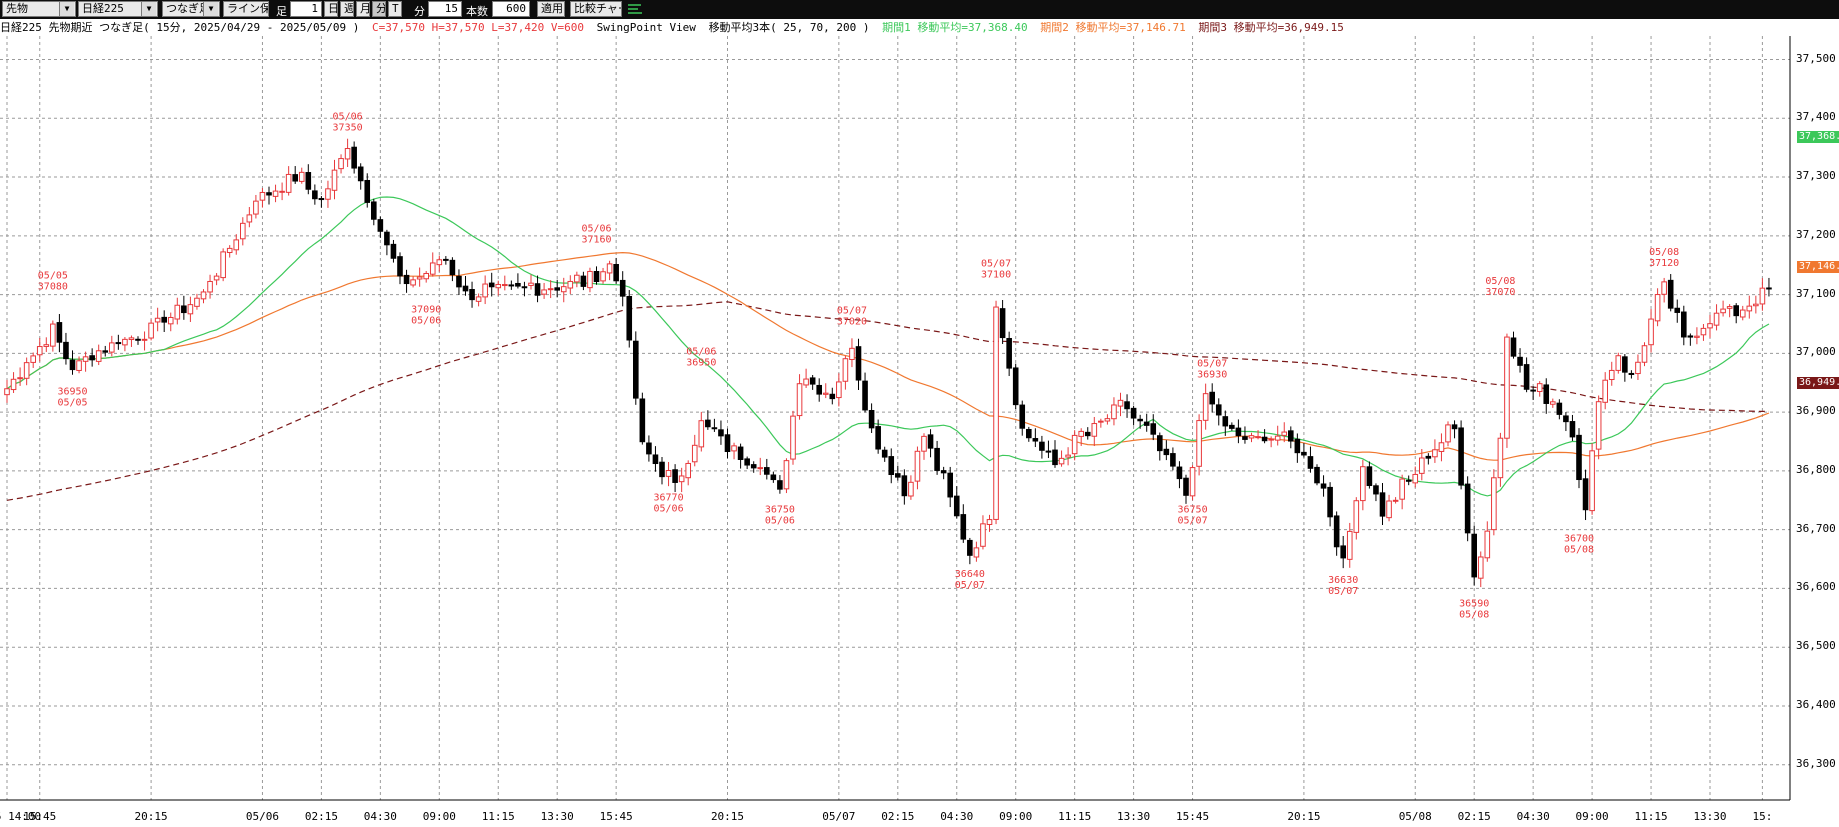 This screenshot has width=1839, height=827. I want to click on swing-point-label: 37120, so click(1664, 263).